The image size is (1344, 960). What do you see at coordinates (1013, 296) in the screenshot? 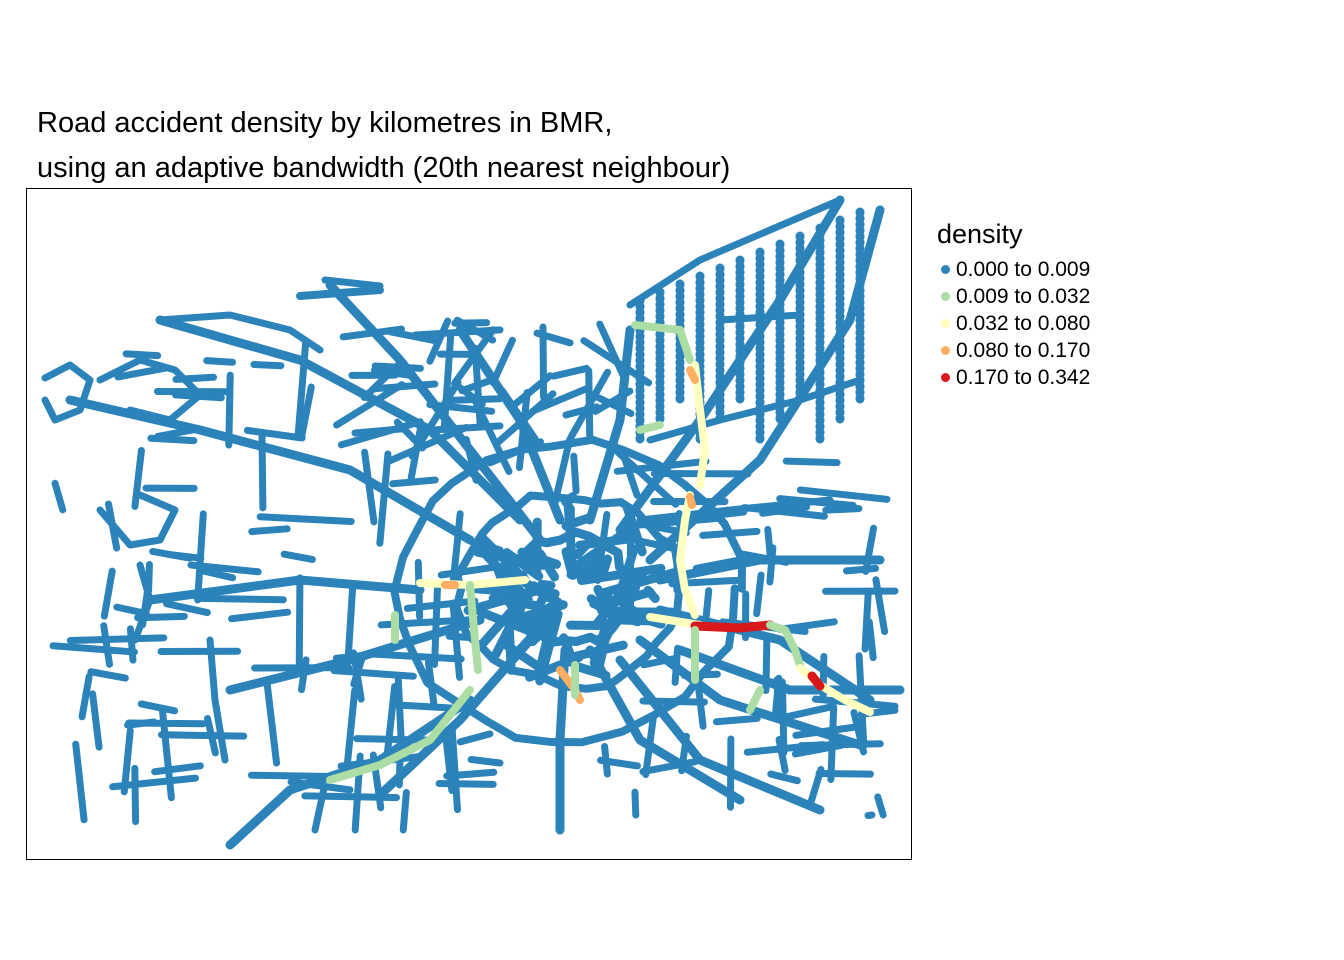
I see `legend-item: 0.009 to 0.032` at bounding box center [1013, 296].